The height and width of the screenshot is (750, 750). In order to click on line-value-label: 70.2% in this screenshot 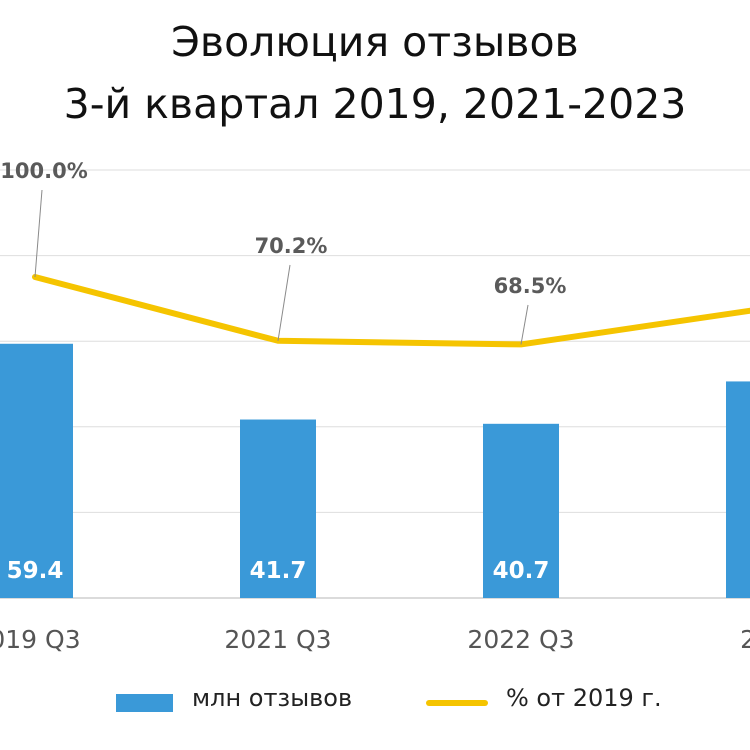, I will do `click(291, 246)`.